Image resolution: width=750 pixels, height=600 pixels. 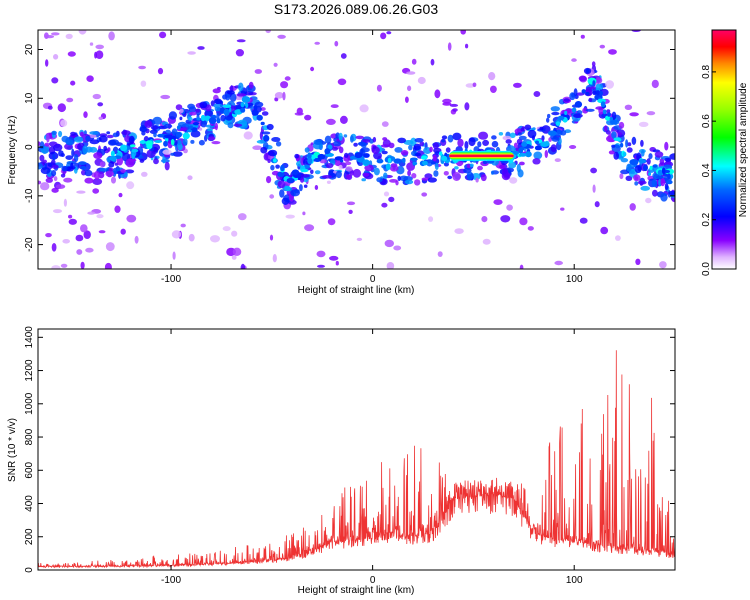 What do you see at coordinates (574, 279) in the screenshot?
I see `heatmap-x-tick-label: 100` at bounding box center [574, 279].